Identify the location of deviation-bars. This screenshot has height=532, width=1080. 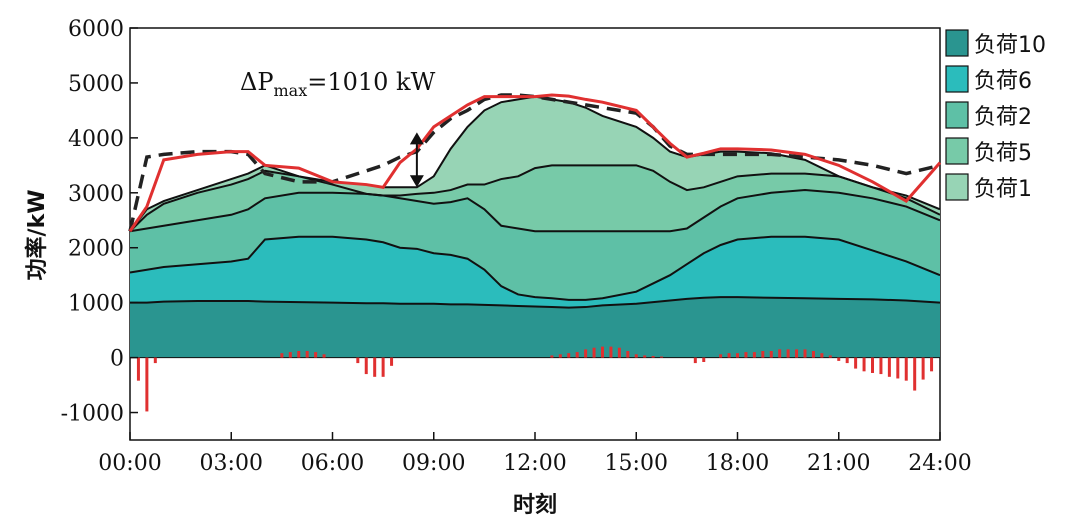
(535, 379).